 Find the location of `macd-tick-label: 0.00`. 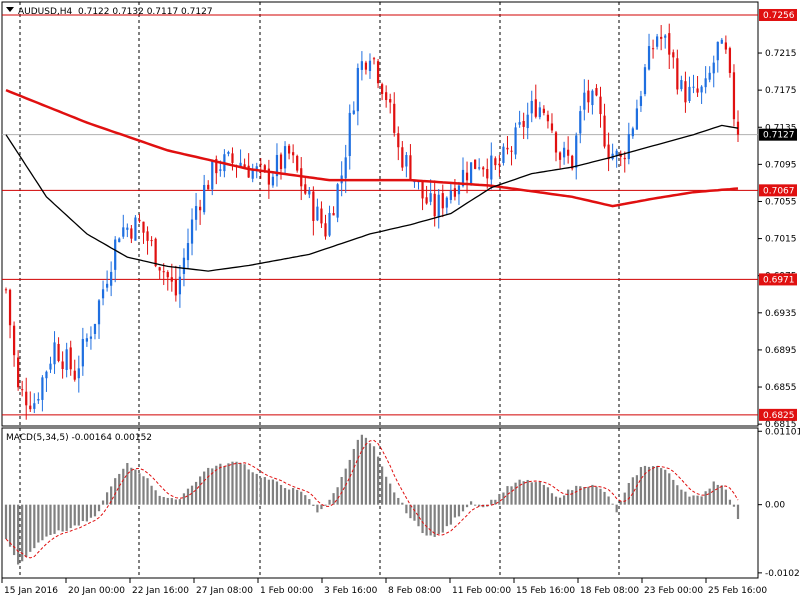

macd-tick-label: 0.00 is located at coordinates (775, 506).